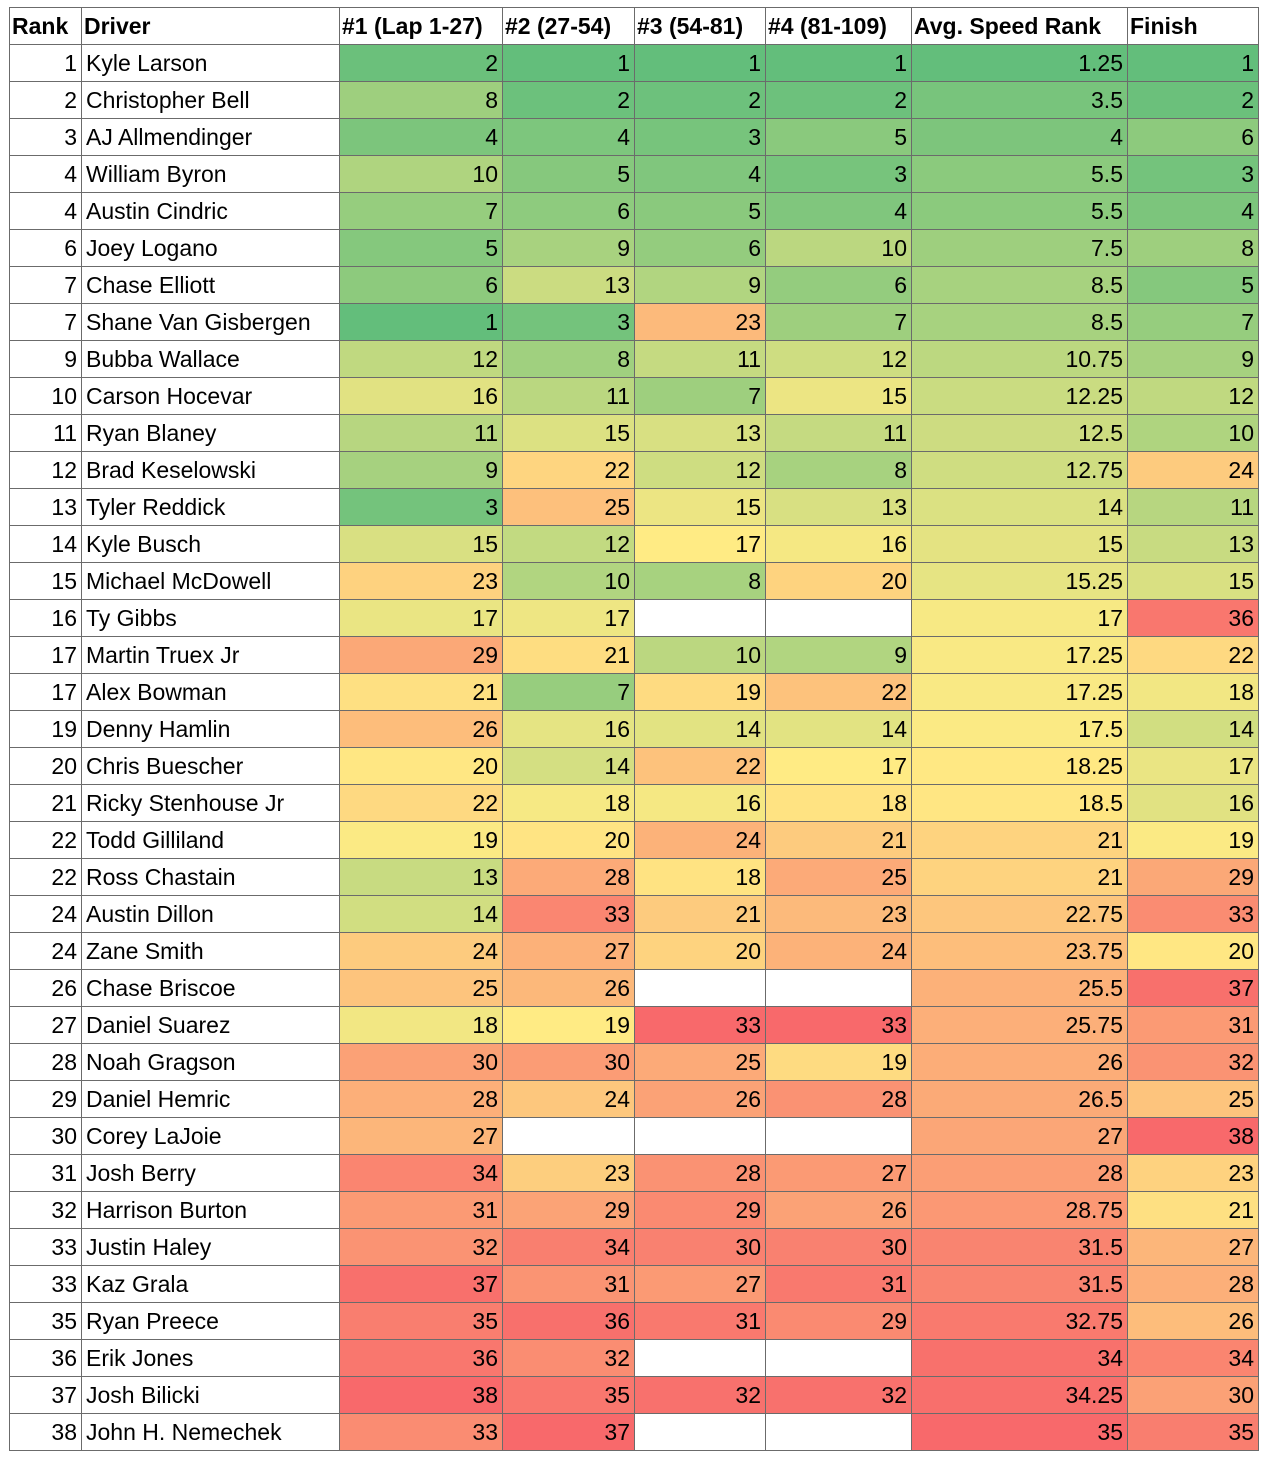 This screenshot has height=1458, width=1266. What do you see at coordinates (700, 1284) in the screenshot?
I see `cell-stage-3: 27` at bounding box center [700, 1284].